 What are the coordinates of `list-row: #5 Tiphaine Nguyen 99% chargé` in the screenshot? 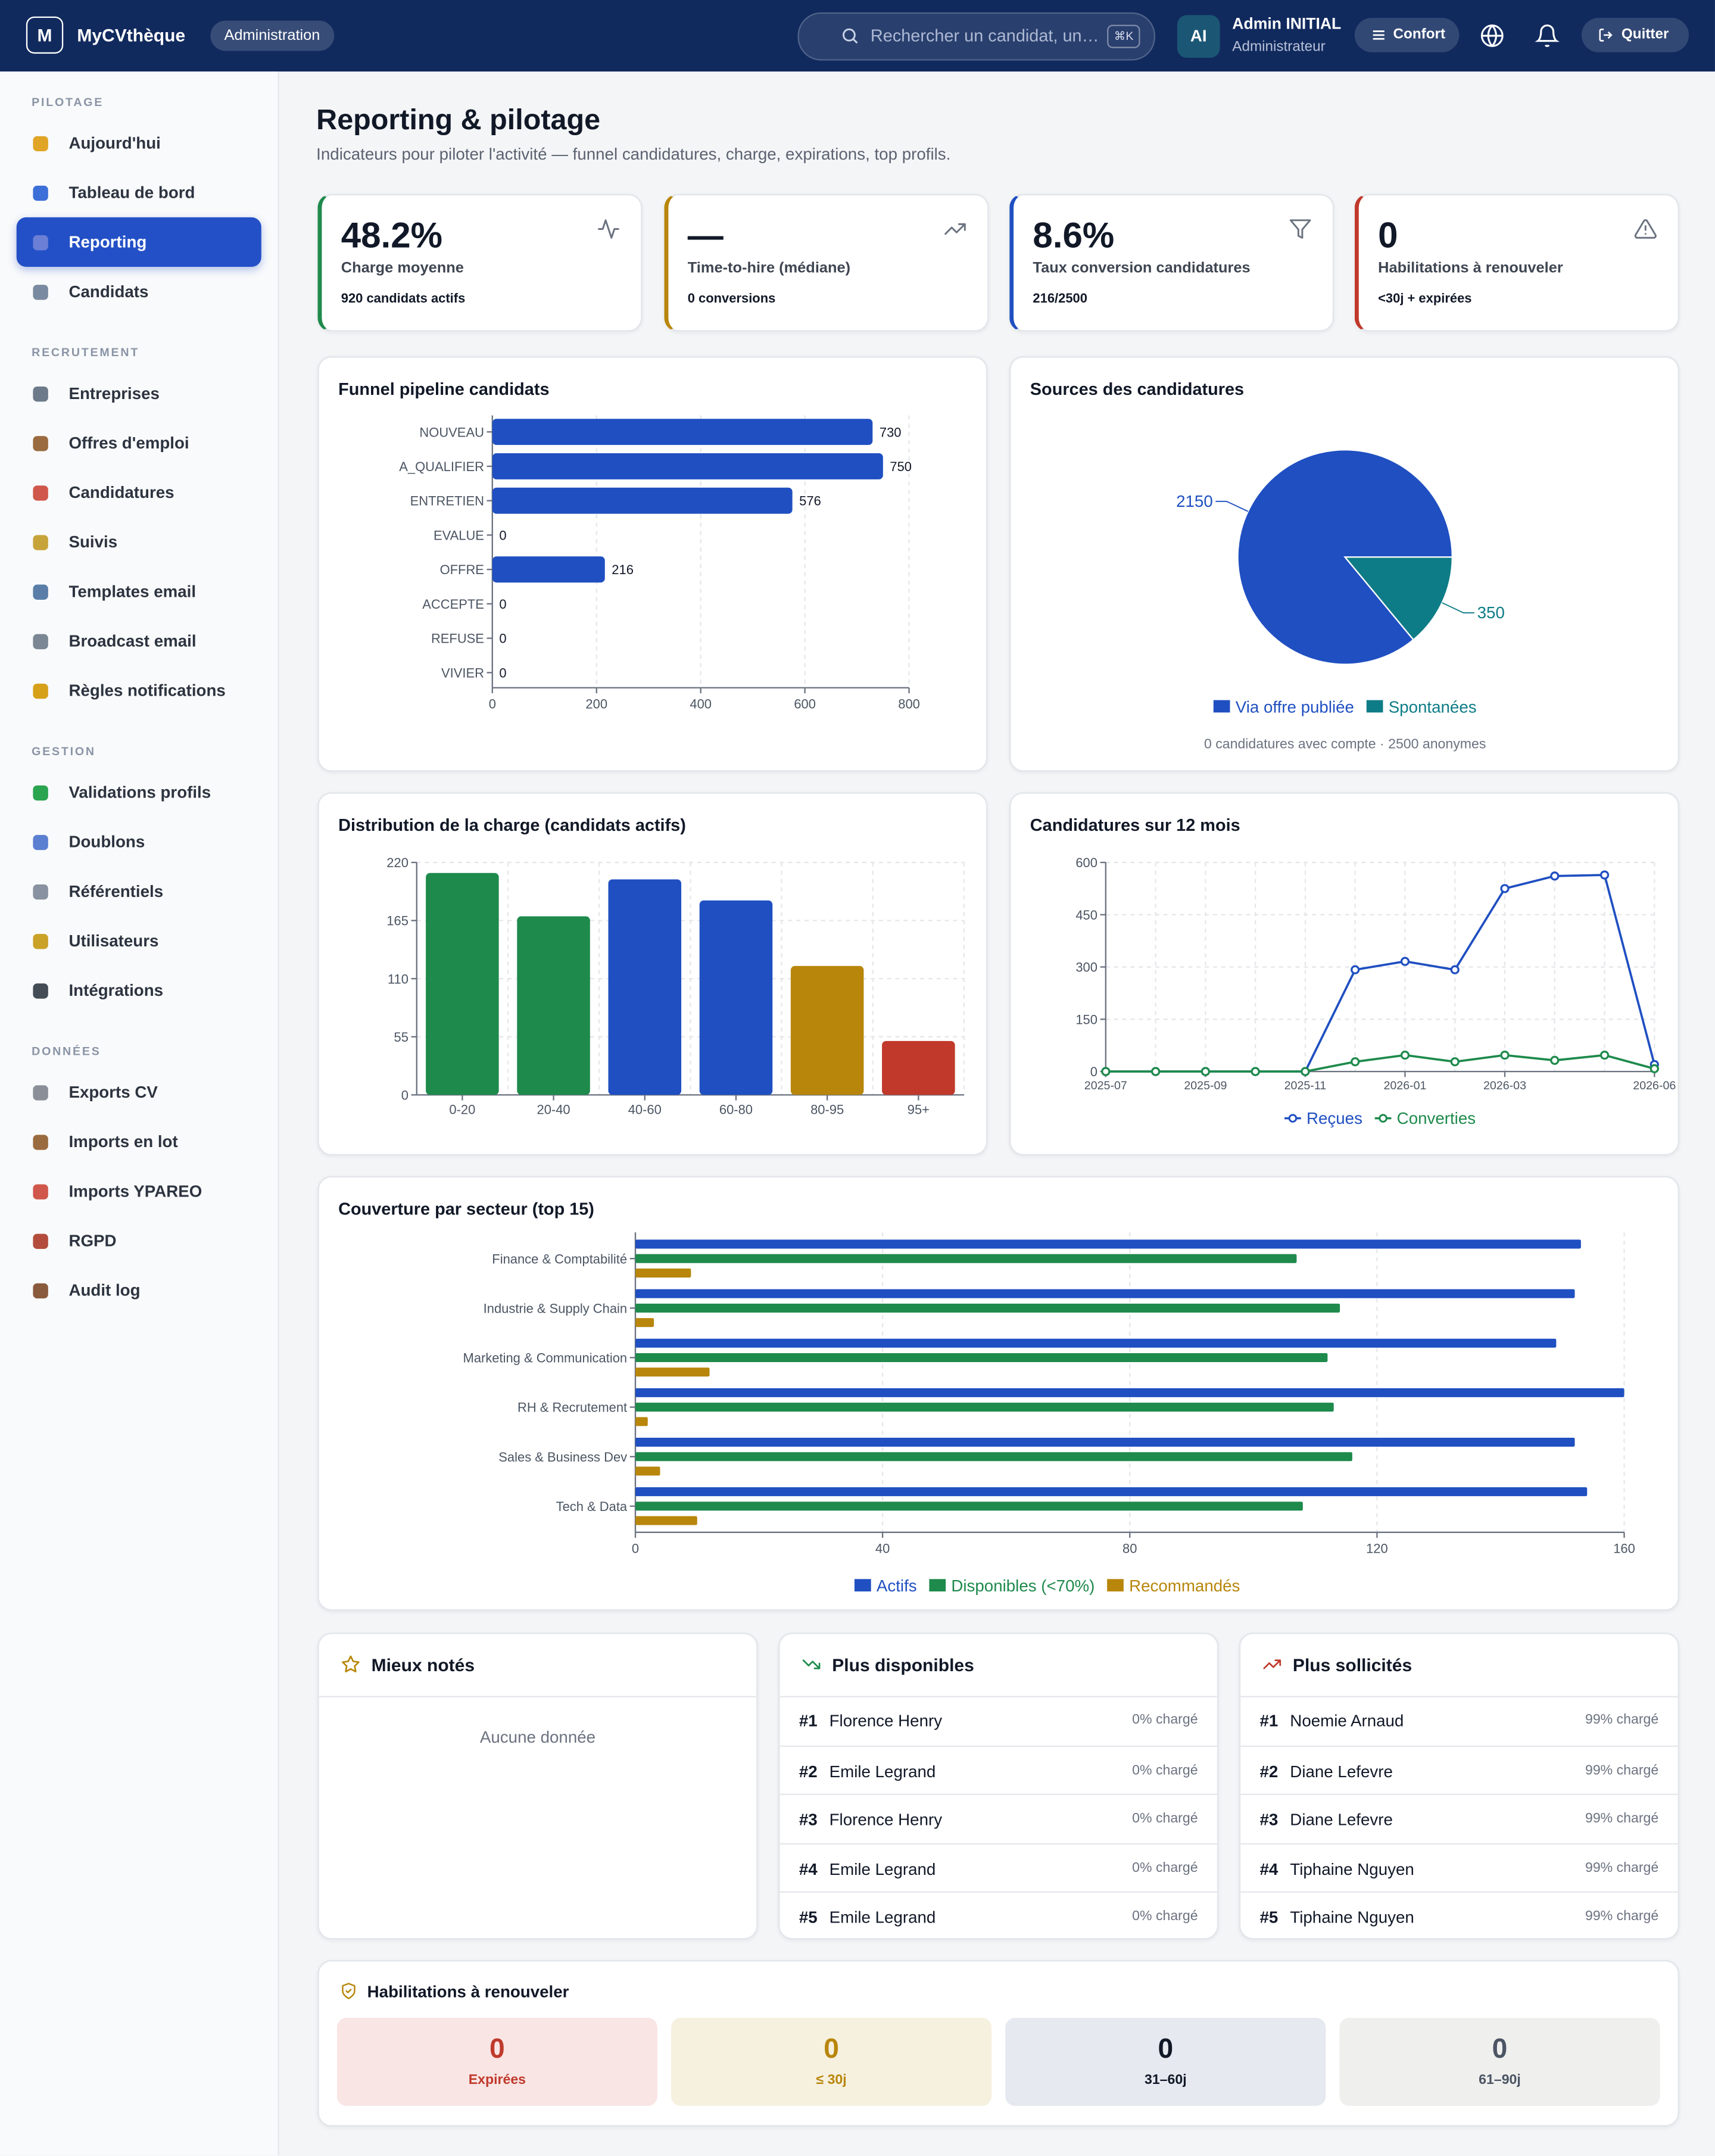 It's located at (1459, 1915).